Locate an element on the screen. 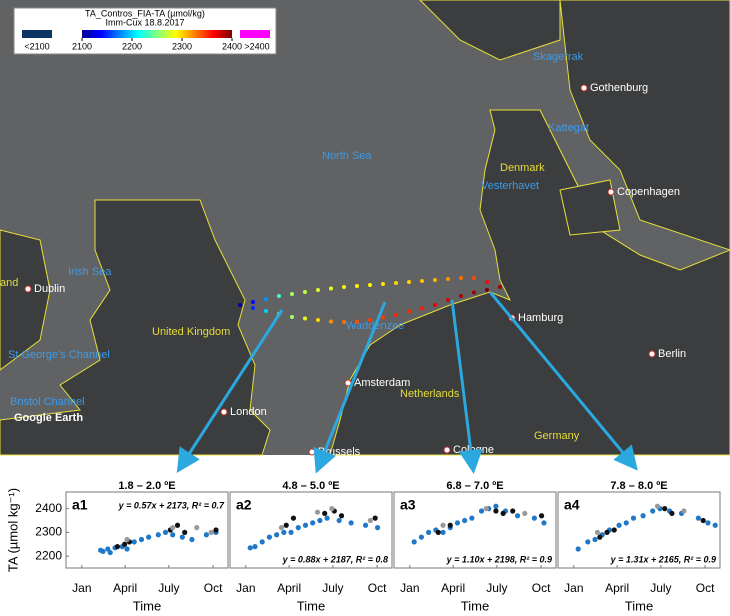 The height and width of the screenshot is (616, 730). y-tick-label: 2400 is located at coordinates (48, 508).